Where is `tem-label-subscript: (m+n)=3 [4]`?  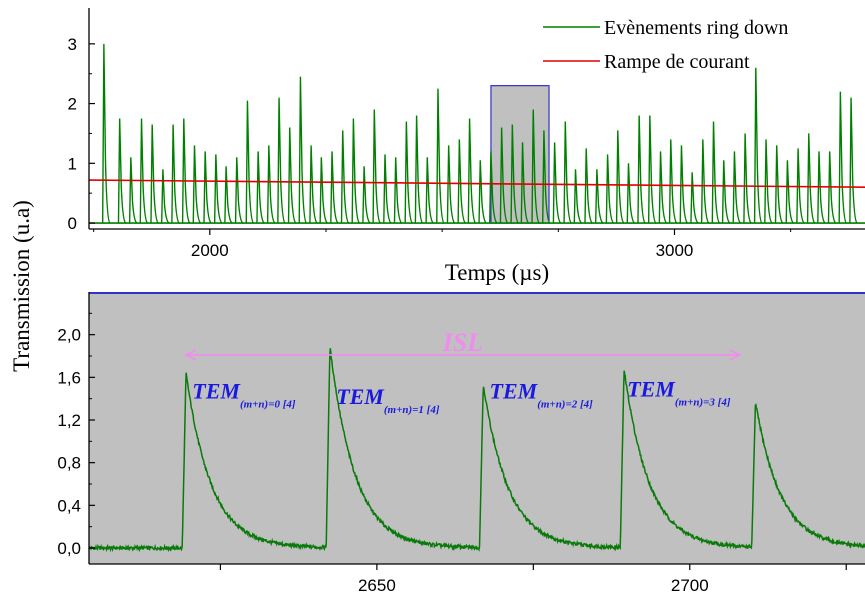 tem-label-subscript: (m+n)=3 [4] is located at coordinates (703, 403).